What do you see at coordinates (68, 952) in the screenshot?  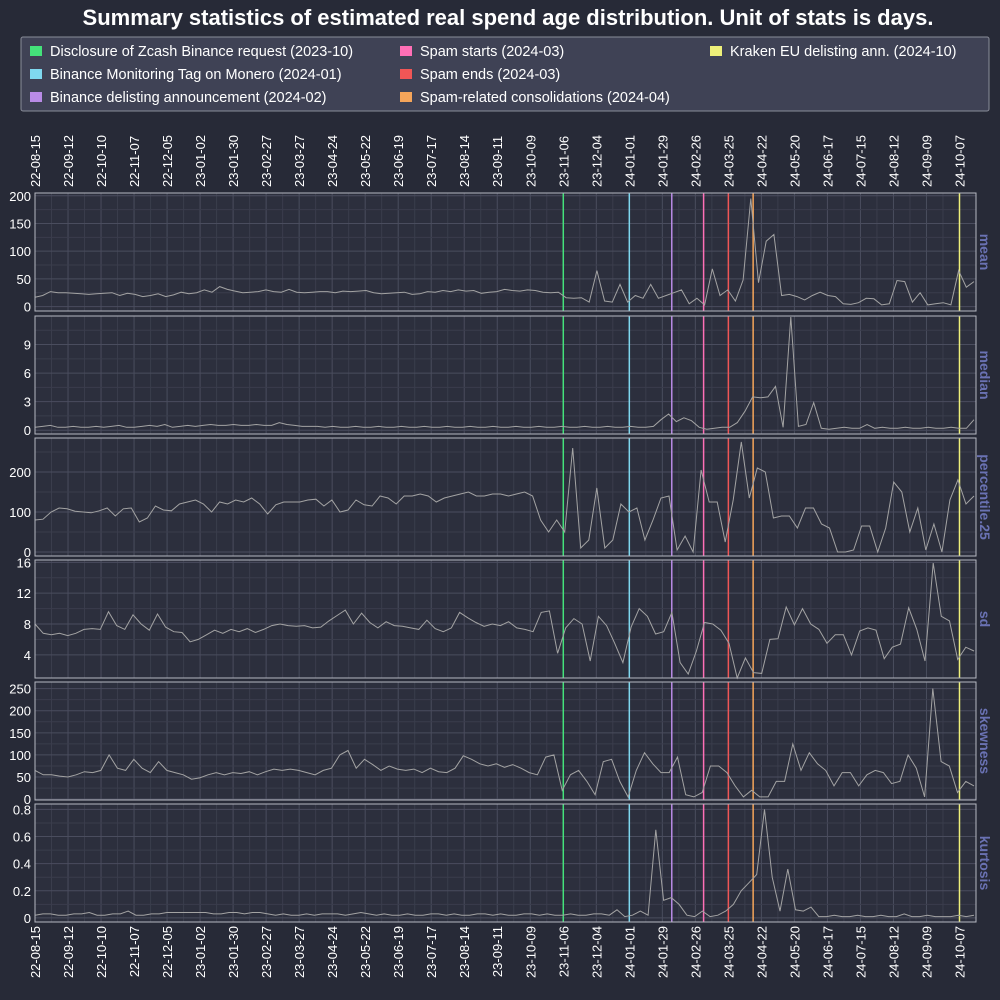 I see `x-tick-label-bottom: 22-09-12` at bounding box center [68, 952].